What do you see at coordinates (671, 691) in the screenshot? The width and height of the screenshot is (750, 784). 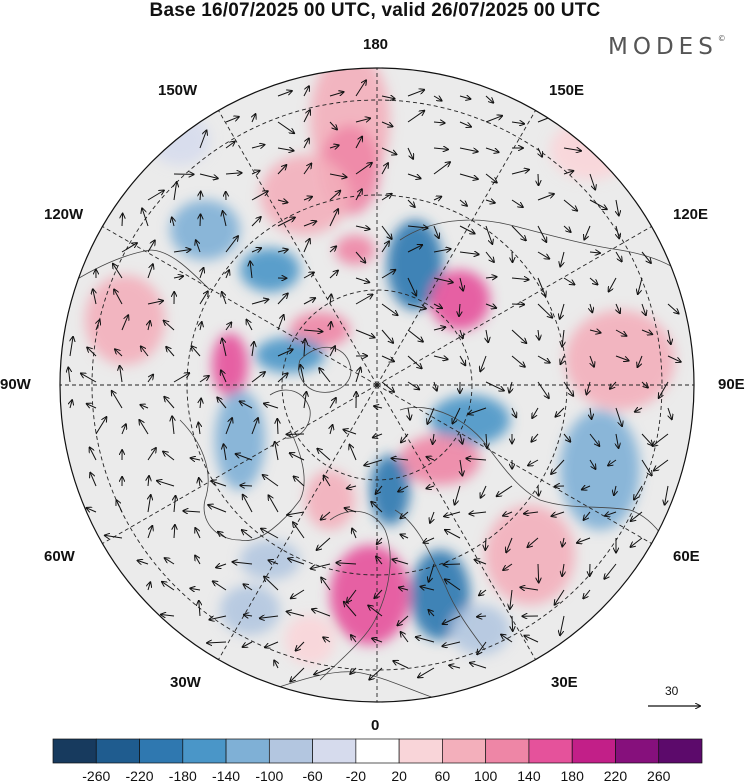 I see `reference-vector-label: 30` at bounding box center [671, 691].